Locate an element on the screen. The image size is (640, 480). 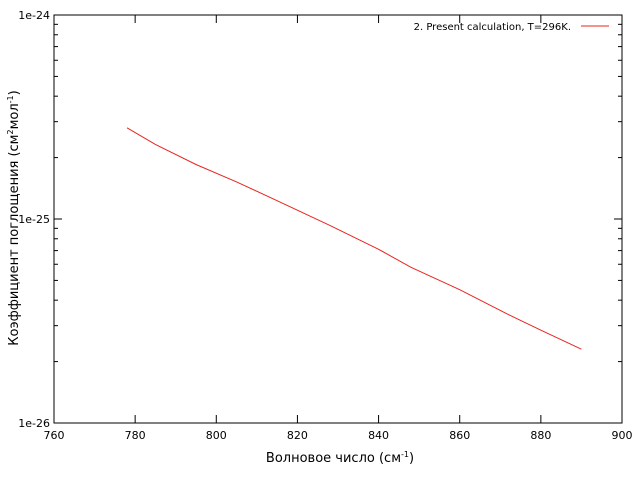
x-tick-label: 860 is located at coordinates (459, 435).